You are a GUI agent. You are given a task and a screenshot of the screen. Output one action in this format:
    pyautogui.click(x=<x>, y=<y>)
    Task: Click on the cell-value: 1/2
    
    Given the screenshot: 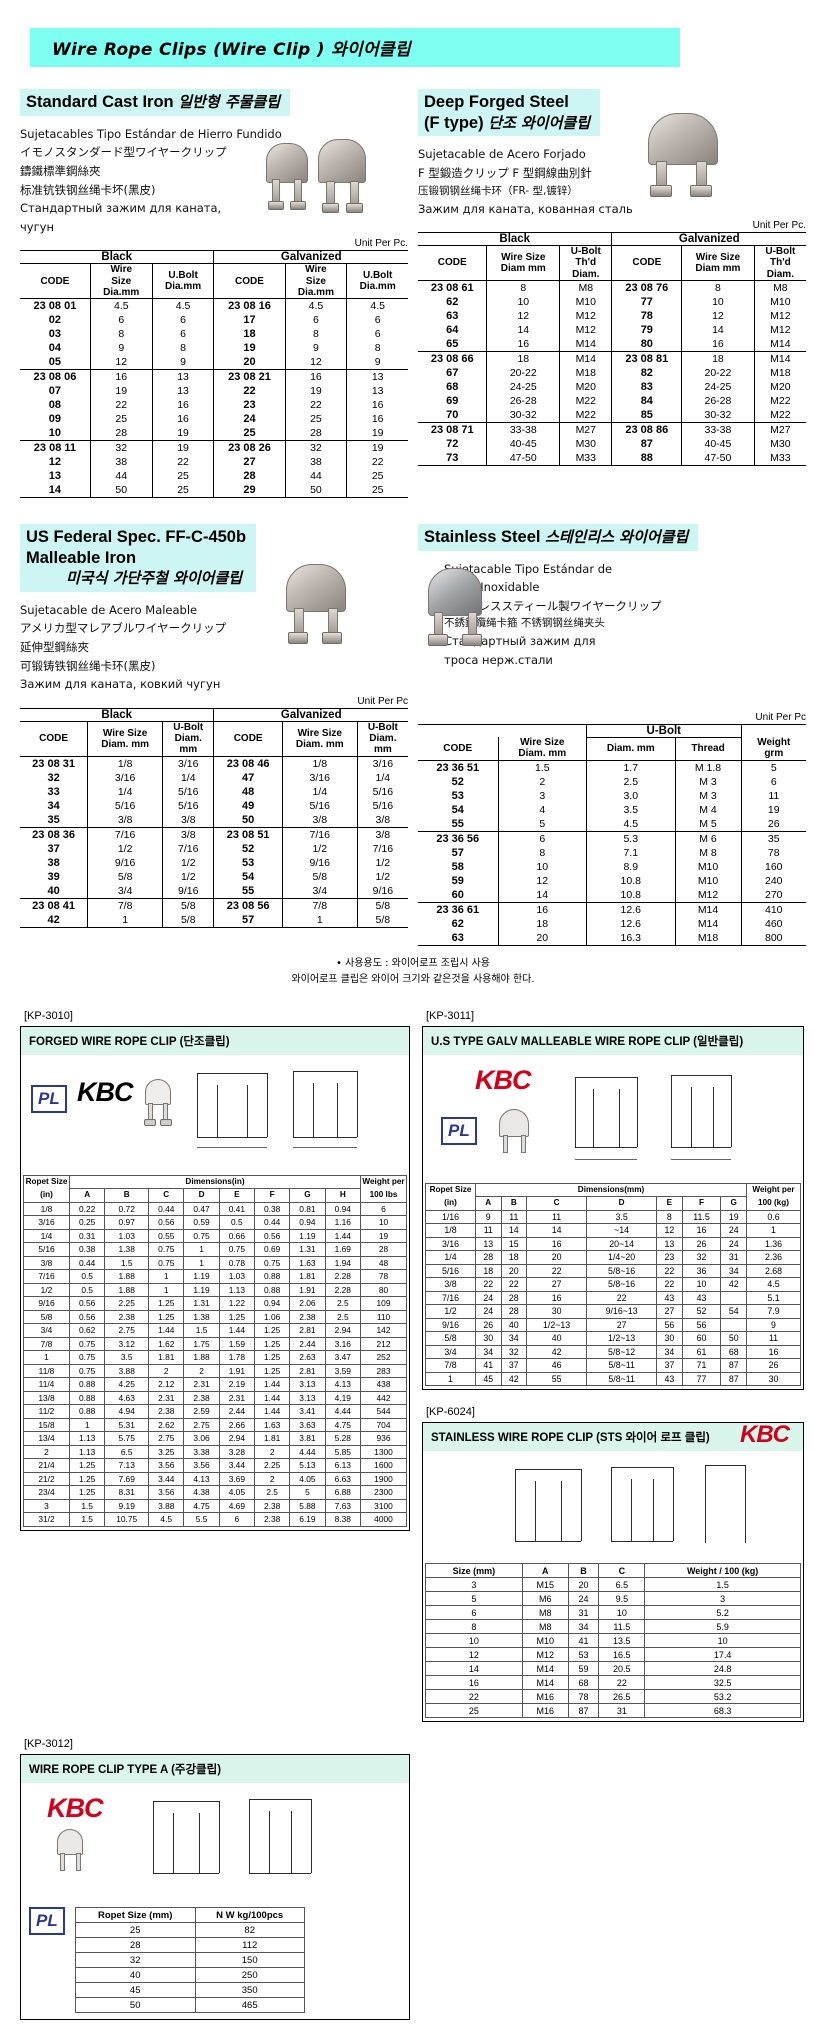 What is the action you would take?
    pyautogui.click(x=125, y=848)
    